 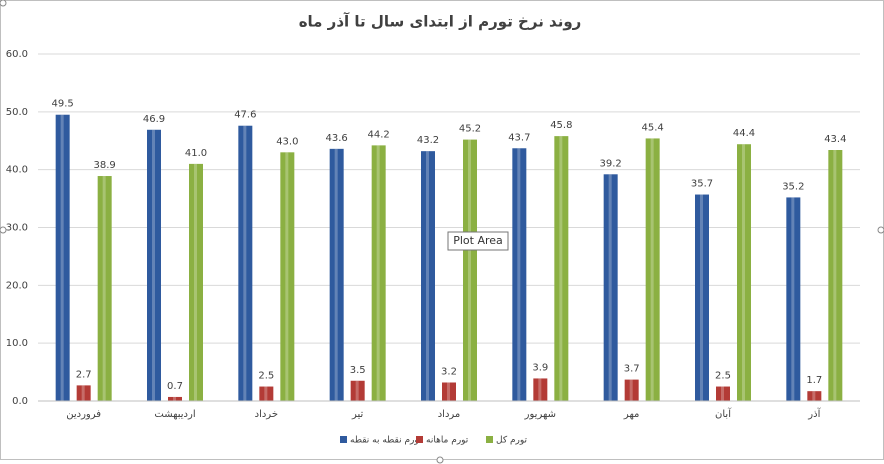 I want to click on data-label: 3.9, so click(x=540, y=367).